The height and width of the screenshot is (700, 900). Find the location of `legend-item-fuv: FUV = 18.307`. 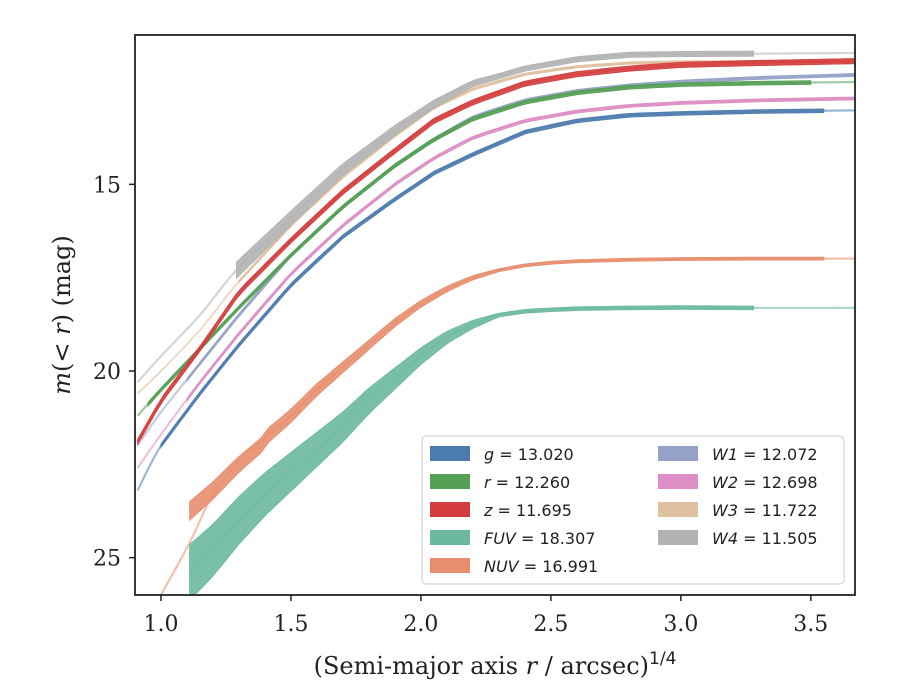

legend-item-fuv: FUV = 18.307 is located at coordinates (512, 538).